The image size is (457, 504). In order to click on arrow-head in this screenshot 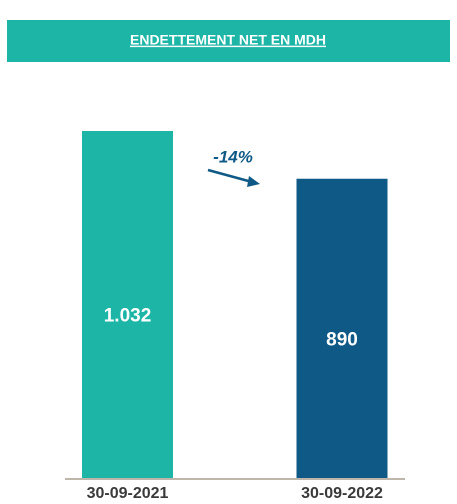, I will do `click(253, 181)`.